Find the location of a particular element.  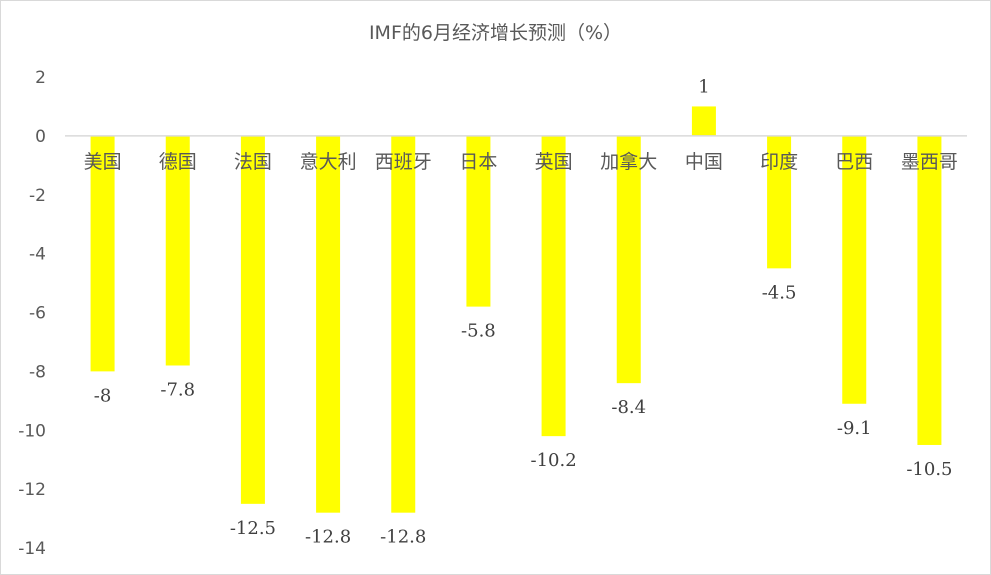

y-tick-label: 0 is located at coordinates (40, 137).